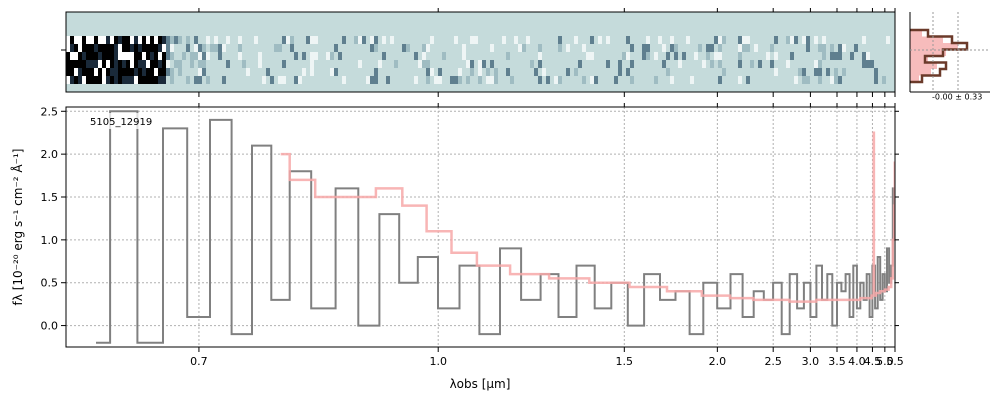 The image size is (1000, 400). What do you see at coordinates (121, 122) in the screenshot?
I see `object-label: 5105_12919` at bounding box center [121, 122].